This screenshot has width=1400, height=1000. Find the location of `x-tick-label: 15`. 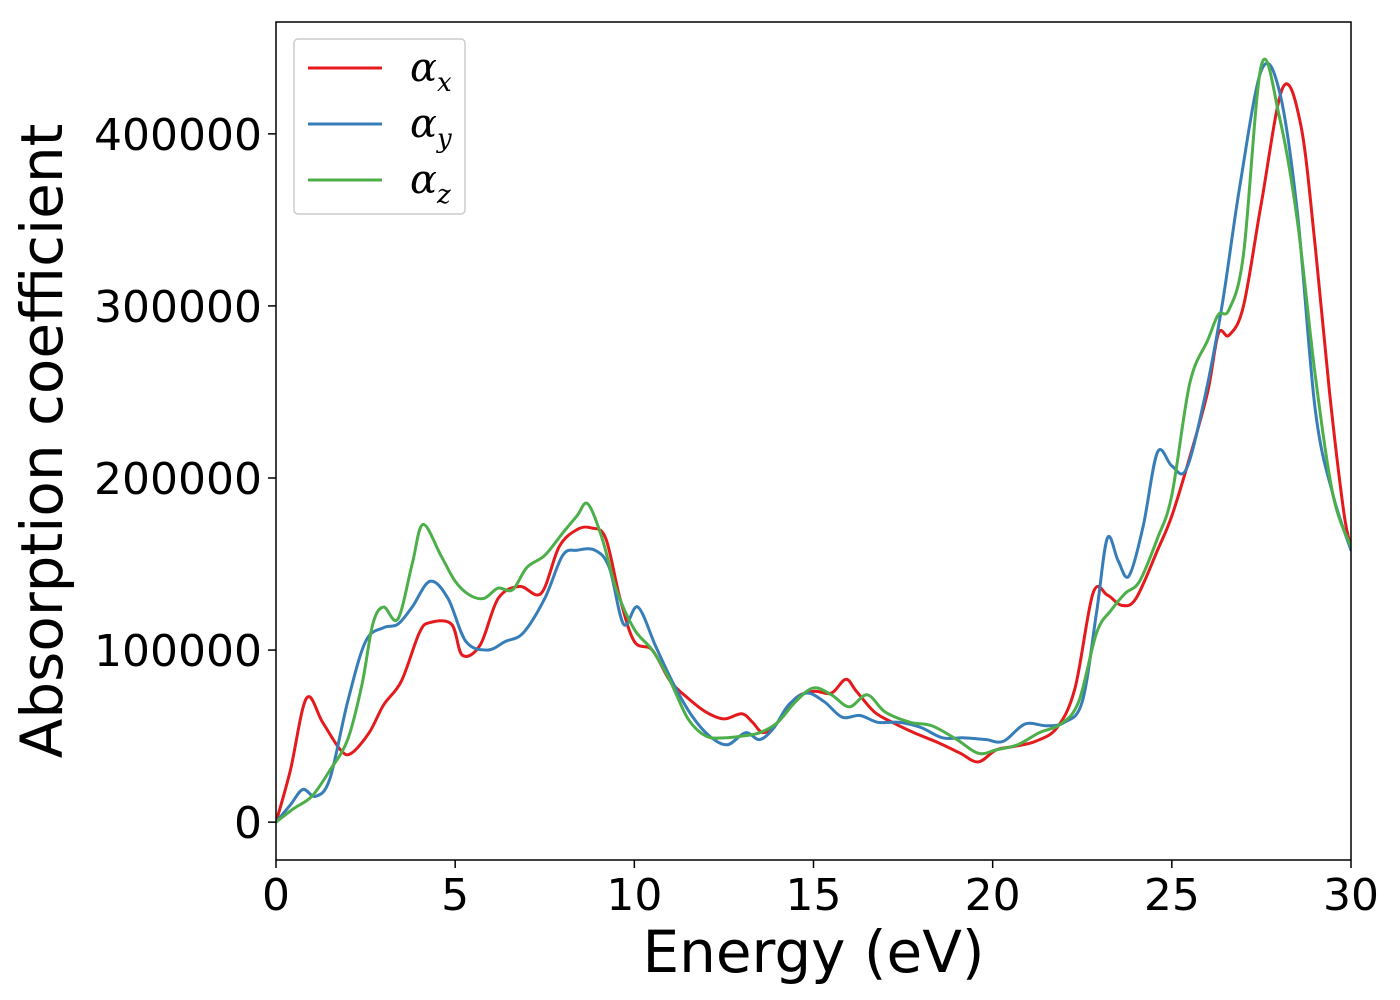

x-tick-label: 15 is located at coordinates (814, 895).